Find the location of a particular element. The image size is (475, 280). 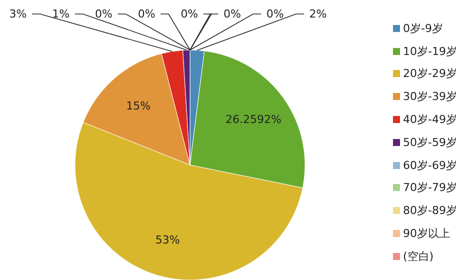

legend-label: (空白) is located at coordinates (418, 256).